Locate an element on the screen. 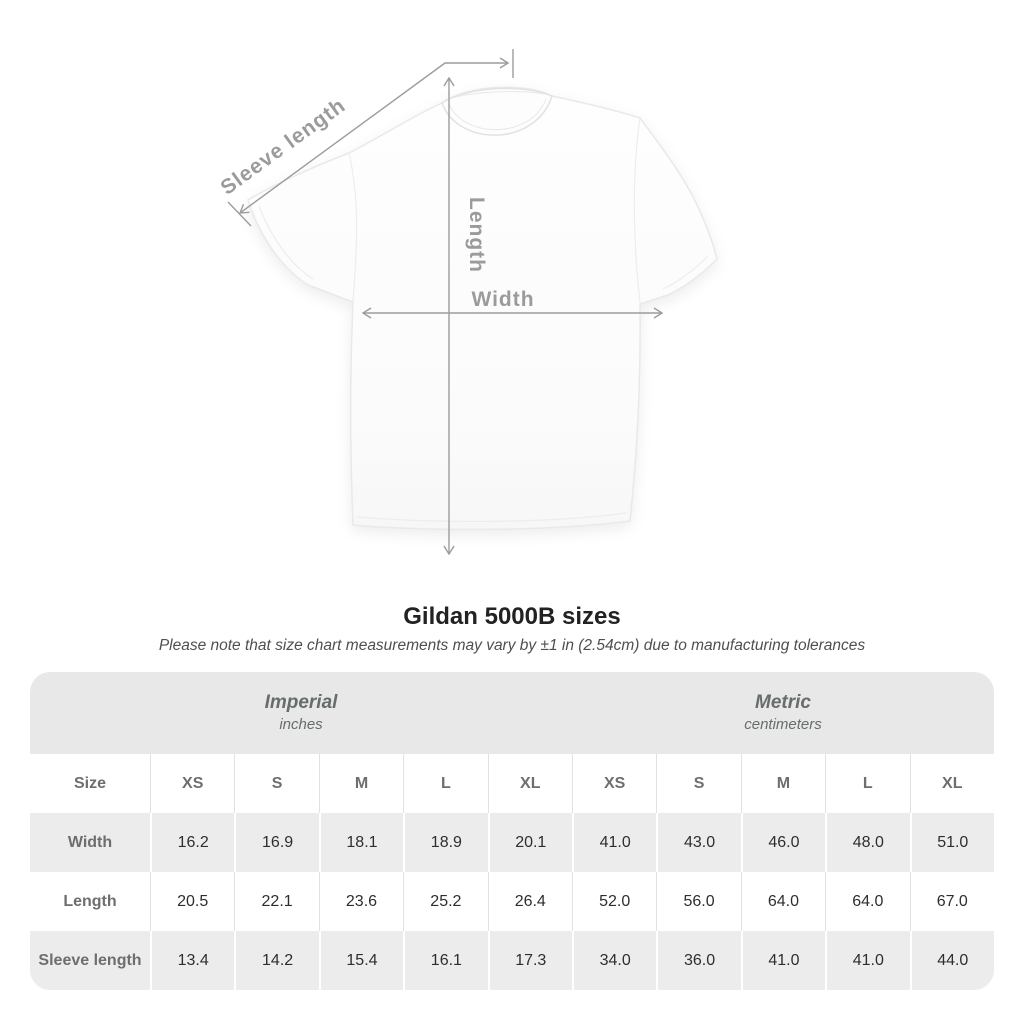 The width and height of the screenshot is (1024, 1024). width-metric-l: 48.0 is located at coordinates (867, 842).